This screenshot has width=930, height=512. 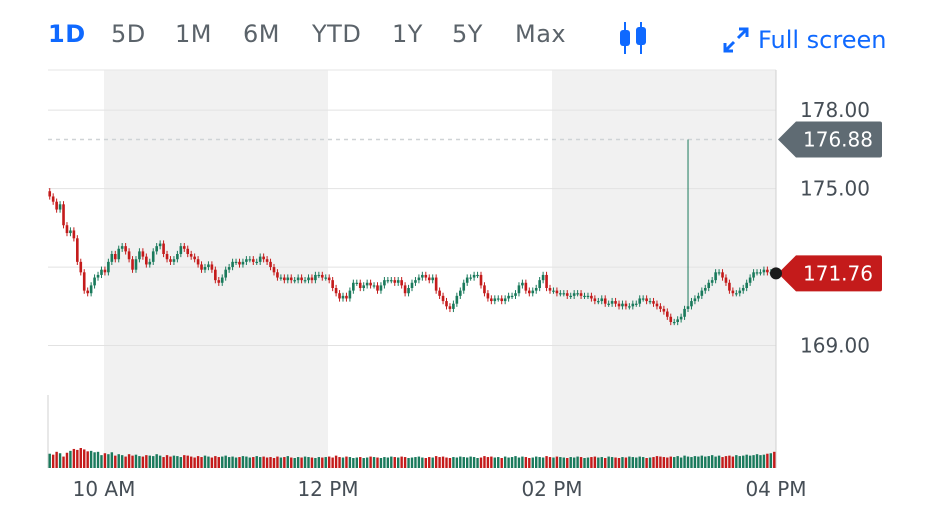 What do you see at coordinates (633, 38) in the screenshot?
I see `candlestick-icon` at bounding box center [633, 38].